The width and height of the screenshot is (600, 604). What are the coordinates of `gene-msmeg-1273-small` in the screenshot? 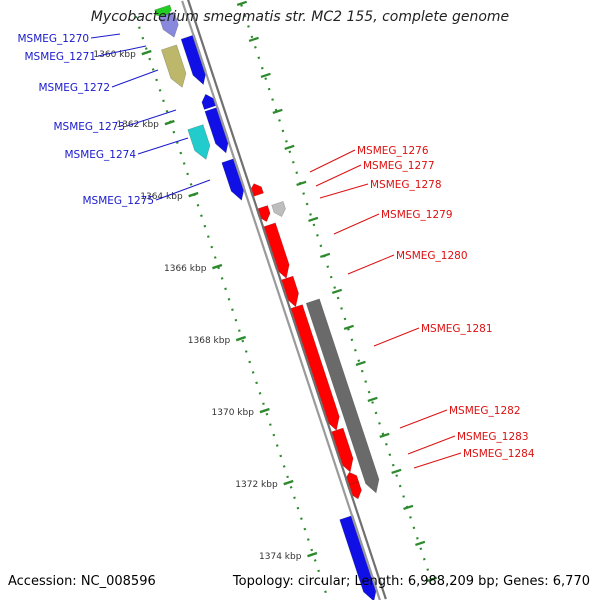 It's located at (209, 101).